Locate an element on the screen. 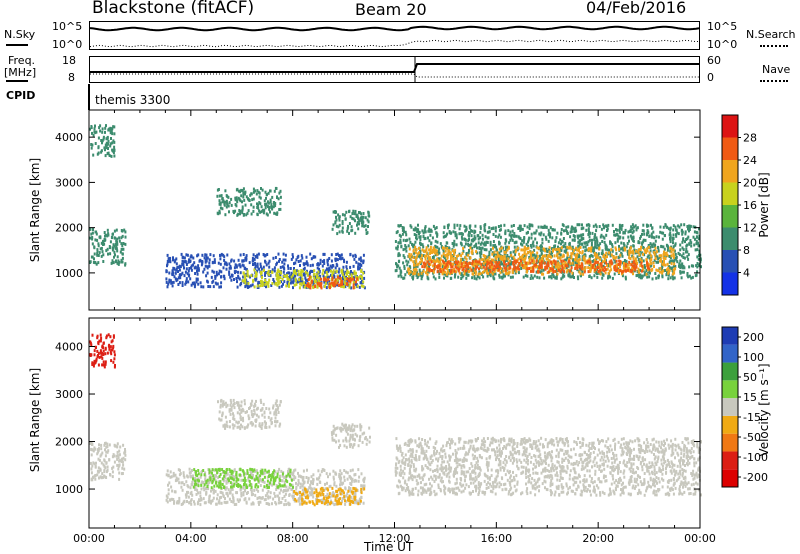  colorbar-segment is located at coordinates (730, 126).